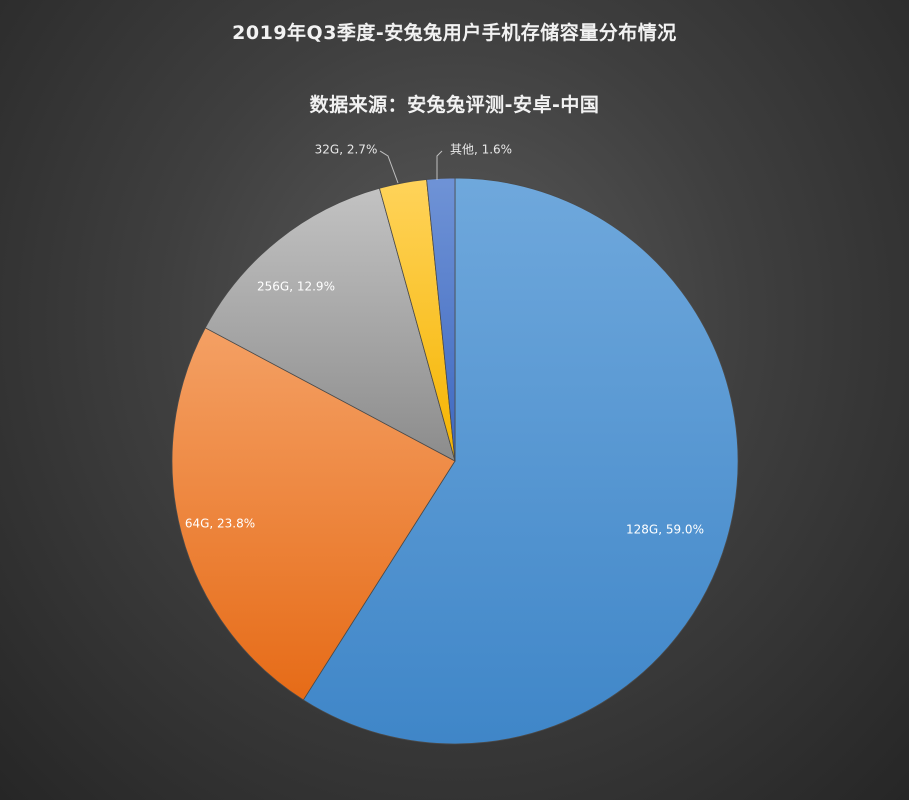  I want to click on data-label-4: 32G, 2.7%, so click(346, 150).